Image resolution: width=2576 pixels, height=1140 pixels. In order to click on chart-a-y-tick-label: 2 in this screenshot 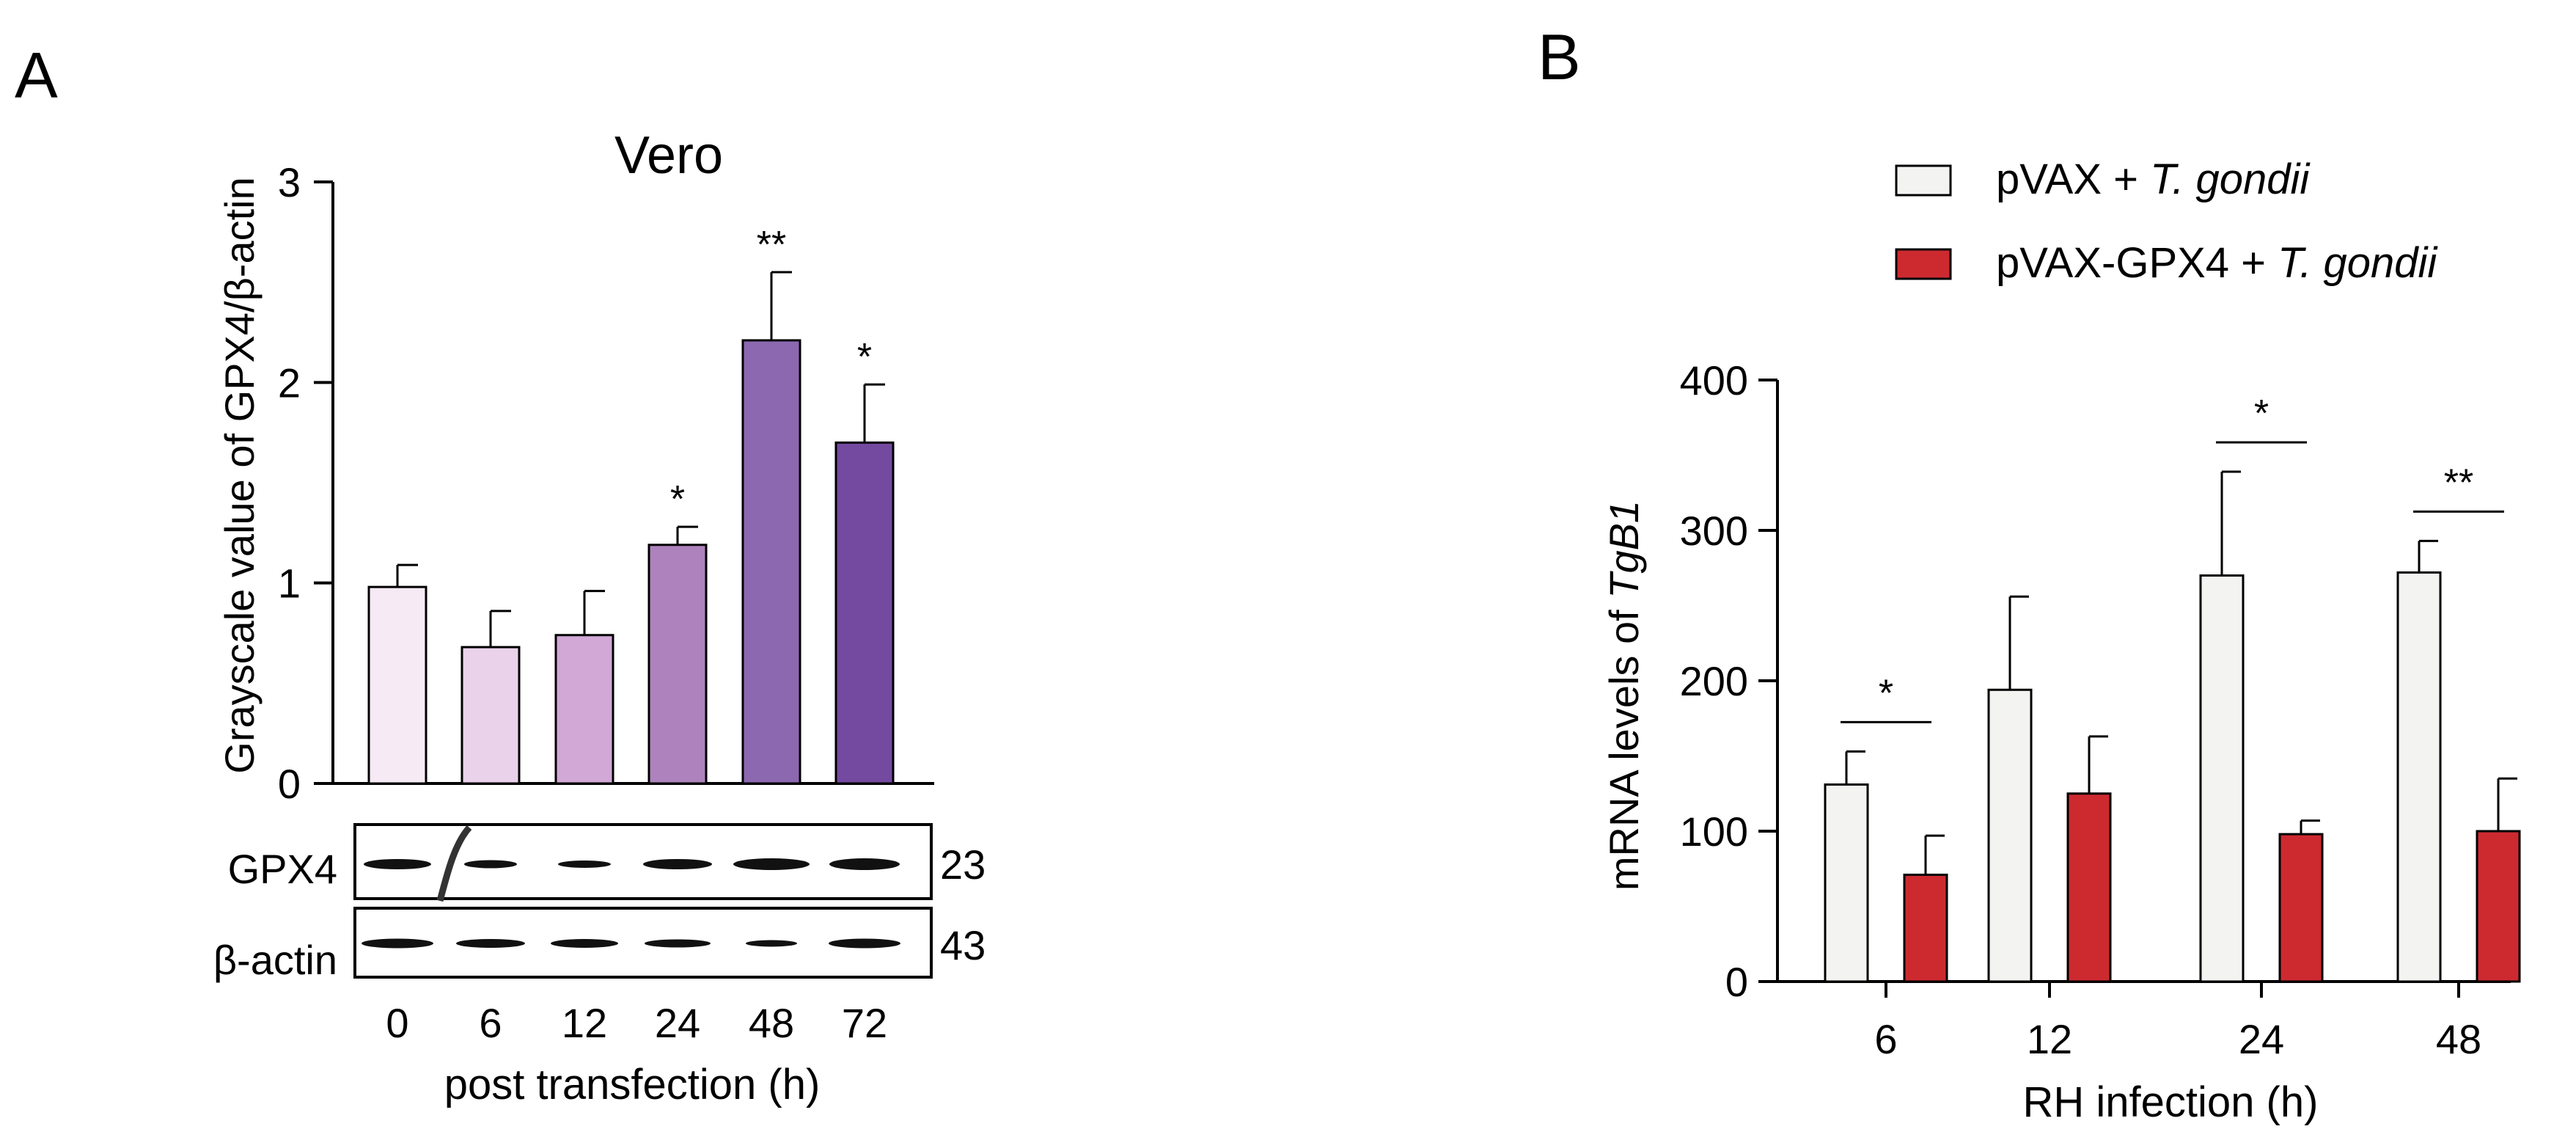, I will do `click(290, 382)`.